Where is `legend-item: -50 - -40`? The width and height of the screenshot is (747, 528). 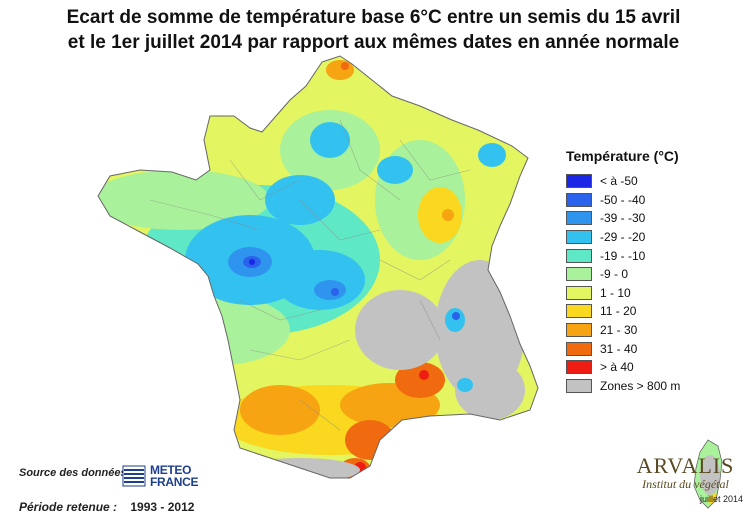
legend-item: -50 - -40 is located at coordinates (651, 200).